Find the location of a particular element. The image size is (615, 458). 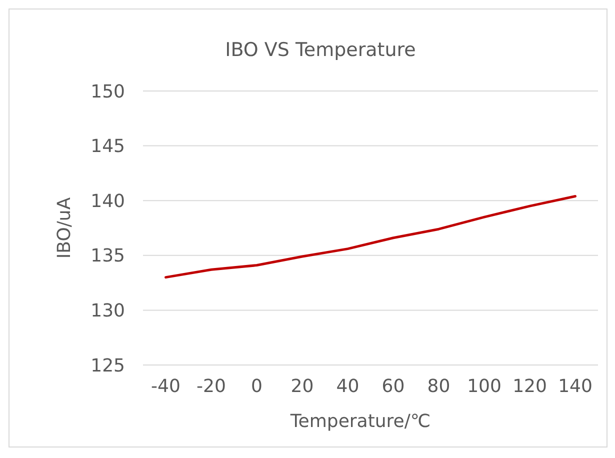

x-tick-label: 0 is located at coordinates (256, 386).